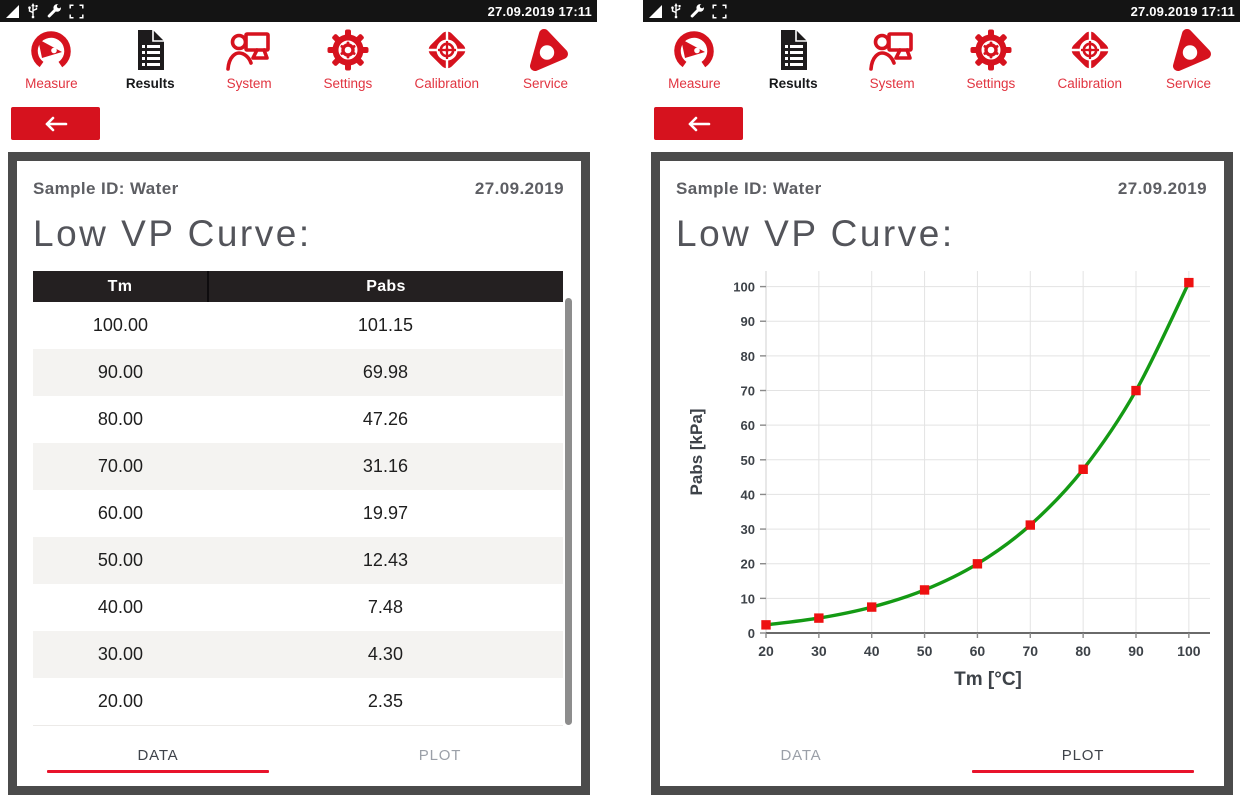 The height and width of the screenshot is (800, 1240). What do you see at coordinates (991, 50) in the screenshot?
I see `settings-icon` at bounding box center [991, 50].